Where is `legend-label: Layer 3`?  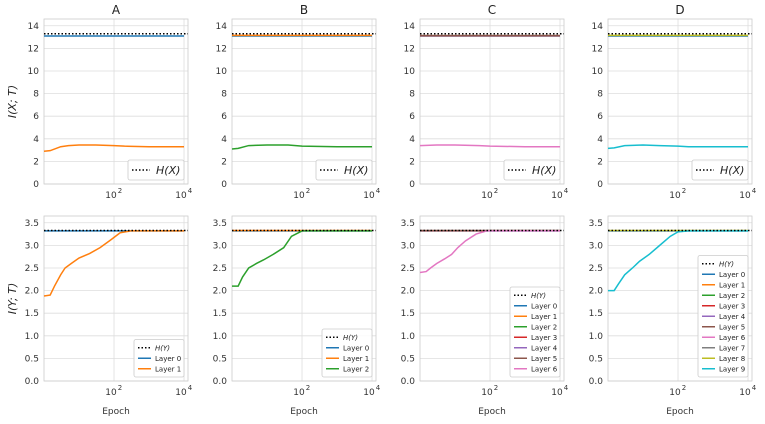 legend-label: Layer 3 is located at coordinates (732, 306).